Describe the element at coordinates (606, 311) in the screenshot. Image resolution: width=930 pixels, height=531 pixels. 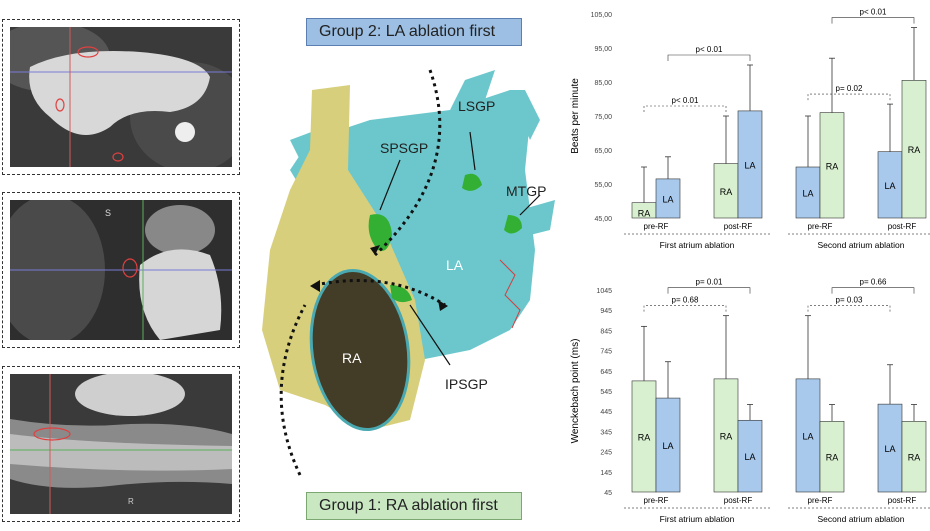
I see `y-tick-label: 945` at that location.